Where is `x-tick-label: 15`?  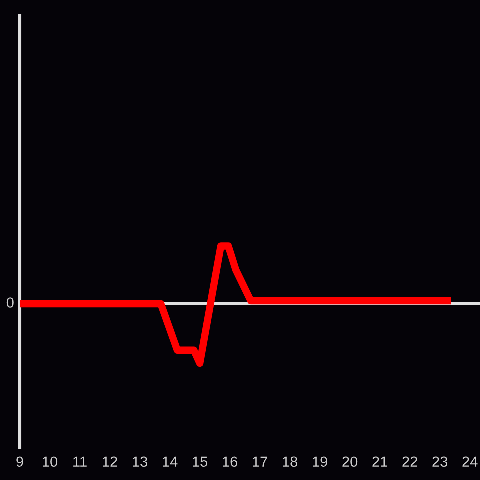
x-tick-label: 15 is located at coordinates (200, 462).